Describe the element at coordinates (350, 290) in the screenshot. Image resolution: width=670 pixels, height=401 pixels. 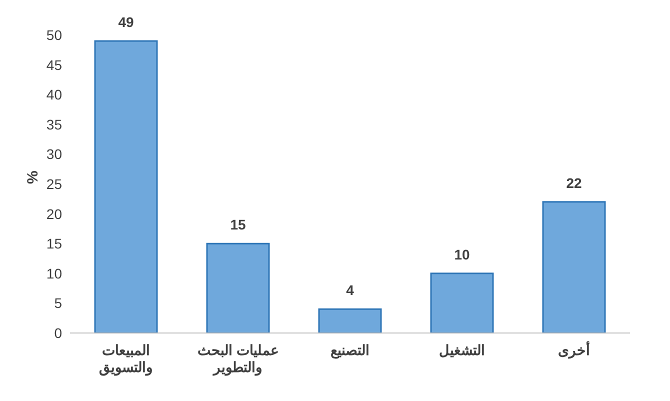
I see `data-label: 4` at that location.